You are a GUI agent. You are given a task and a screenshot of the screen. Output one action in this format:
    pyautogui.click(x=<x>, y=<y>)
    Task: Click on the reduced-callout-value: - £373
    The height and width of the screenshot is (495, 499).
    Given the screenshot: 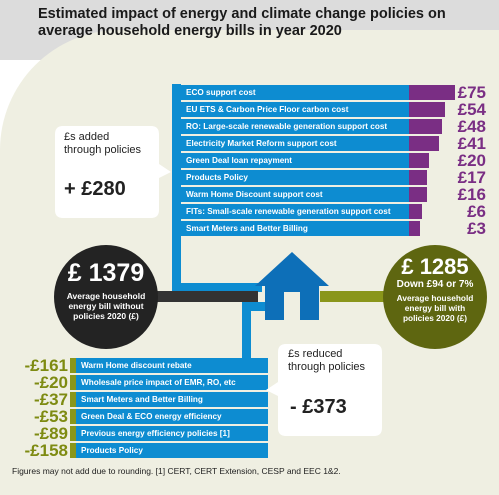 What is the action you would take?
    pyautogui.click(x=318, y=407)
    